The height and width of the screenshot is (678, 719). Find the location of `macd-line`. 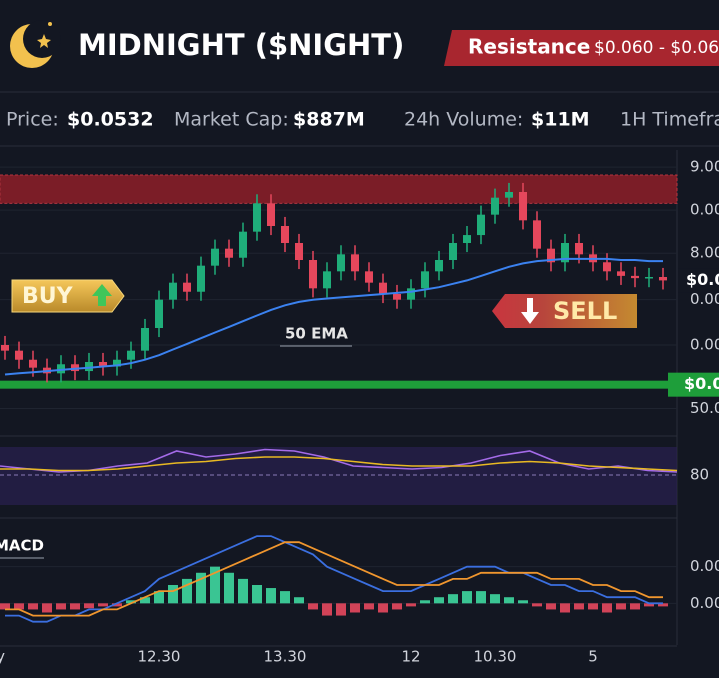

macd-line is located at coordinates (334, 579).